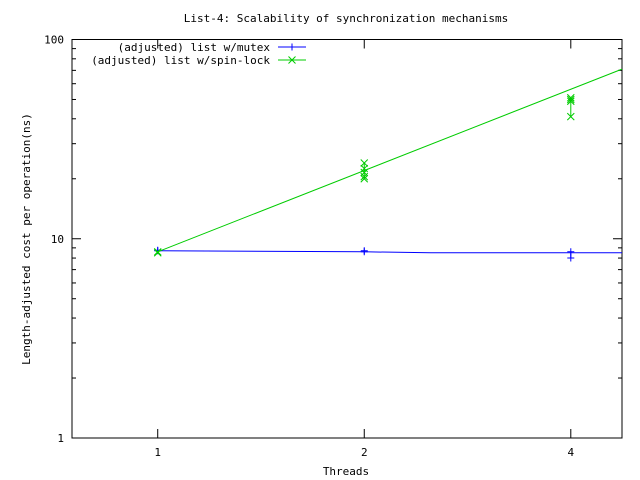 This screenshot has width=640, height=480. I want to click on x-tick-label: 4, so click(570, 452).